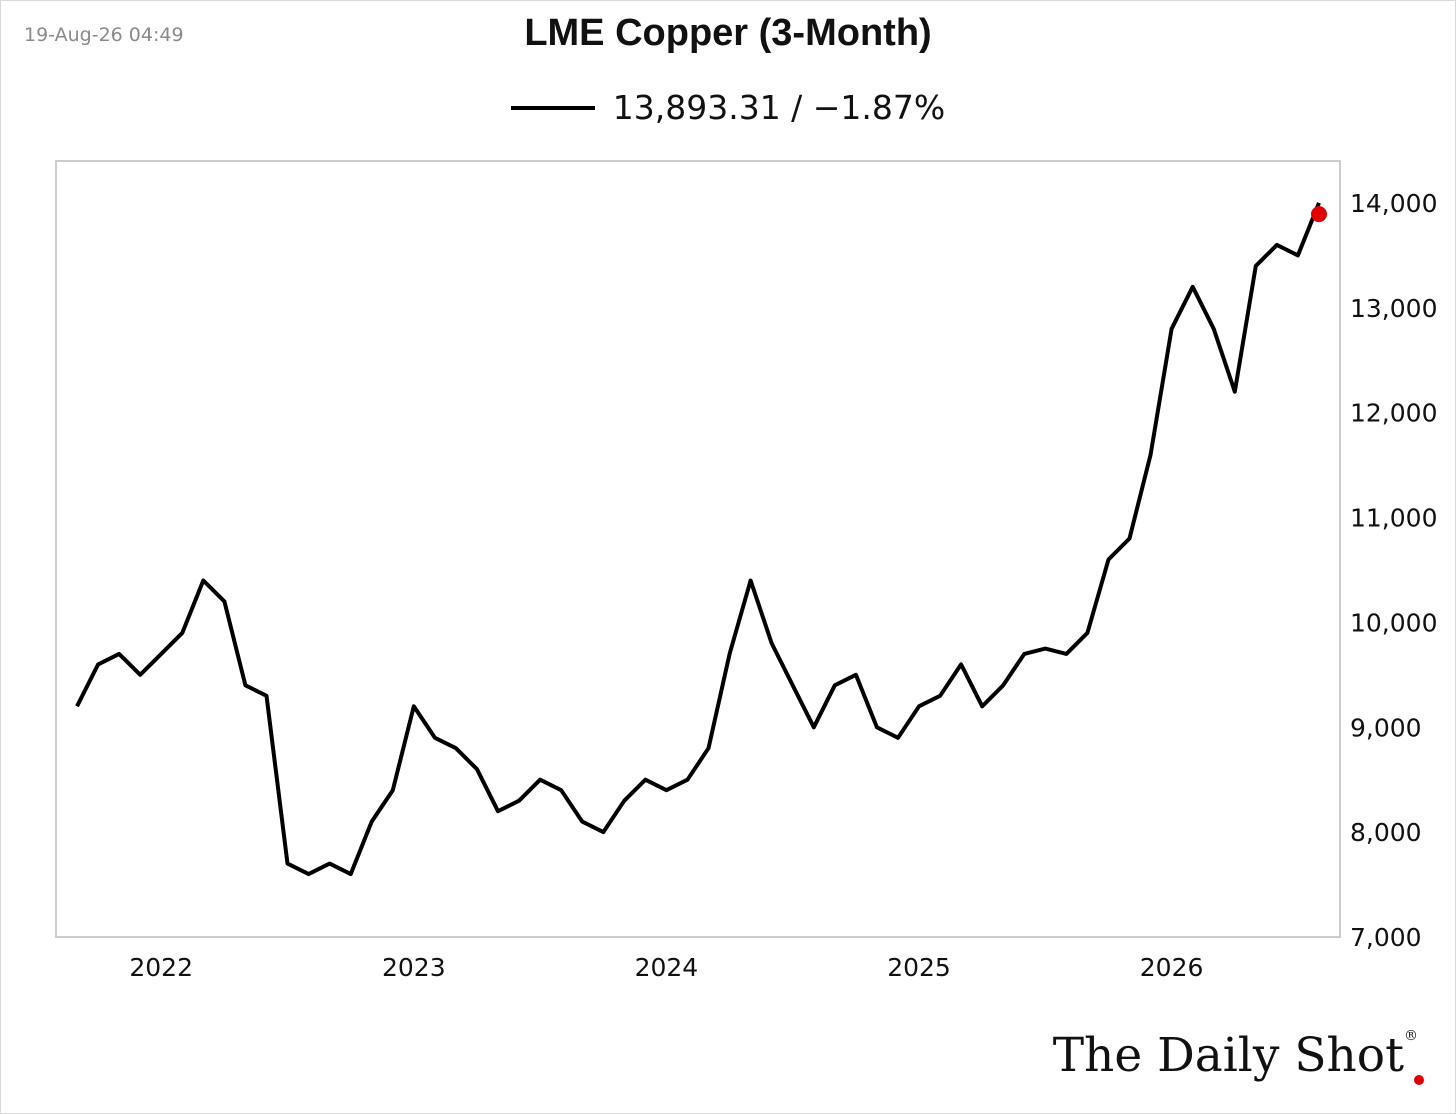 The height and width of the screenshot is (1114, 1456). I want to click on x-tick-label: 2025, so click(919, 967).